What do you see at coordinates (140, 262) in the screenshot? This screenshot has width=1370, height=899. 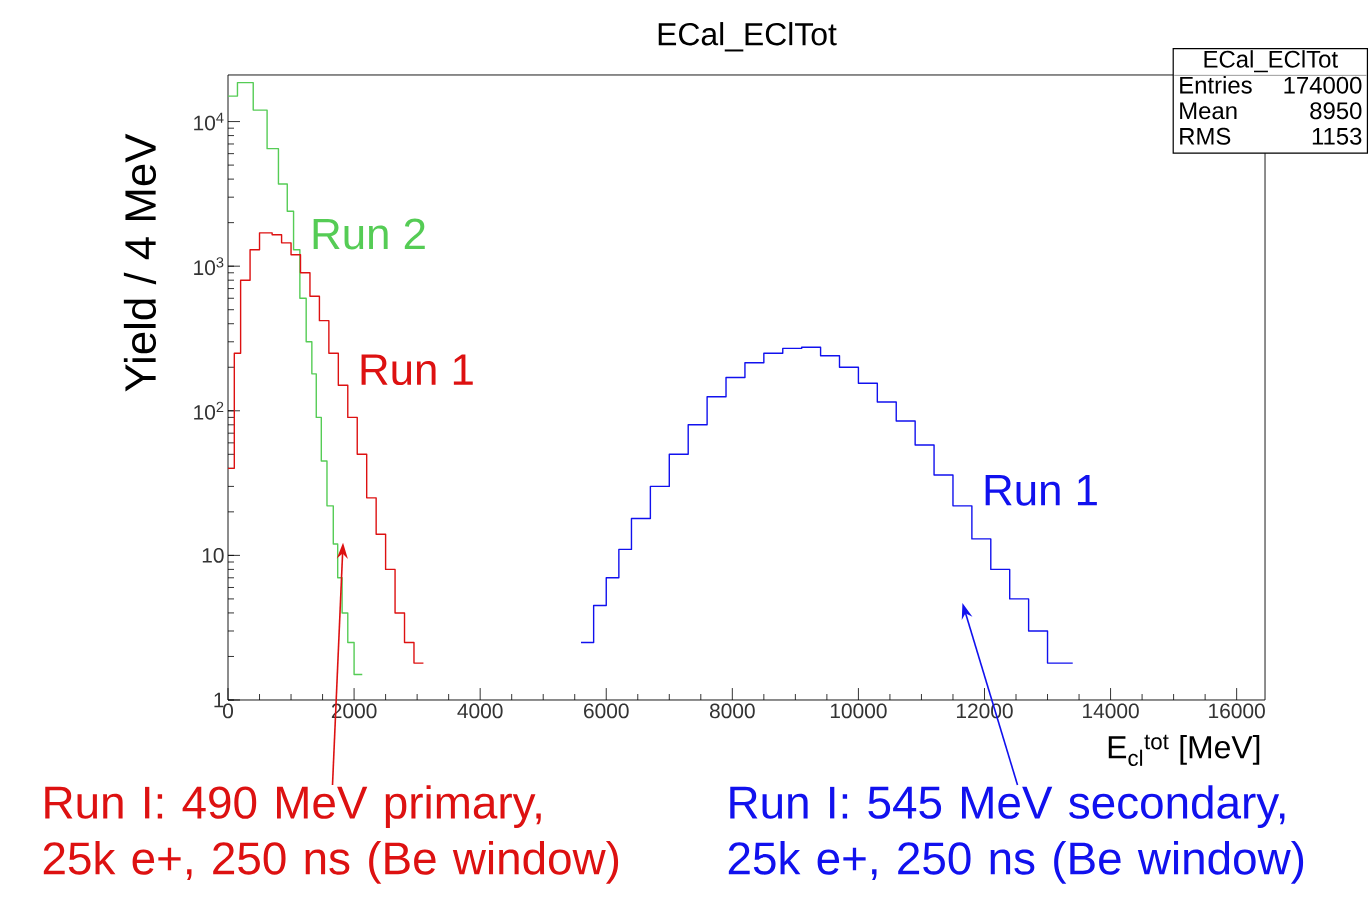 I see `y-axis-title: Yield / 4 MeV` at bounding box center [140, 262].